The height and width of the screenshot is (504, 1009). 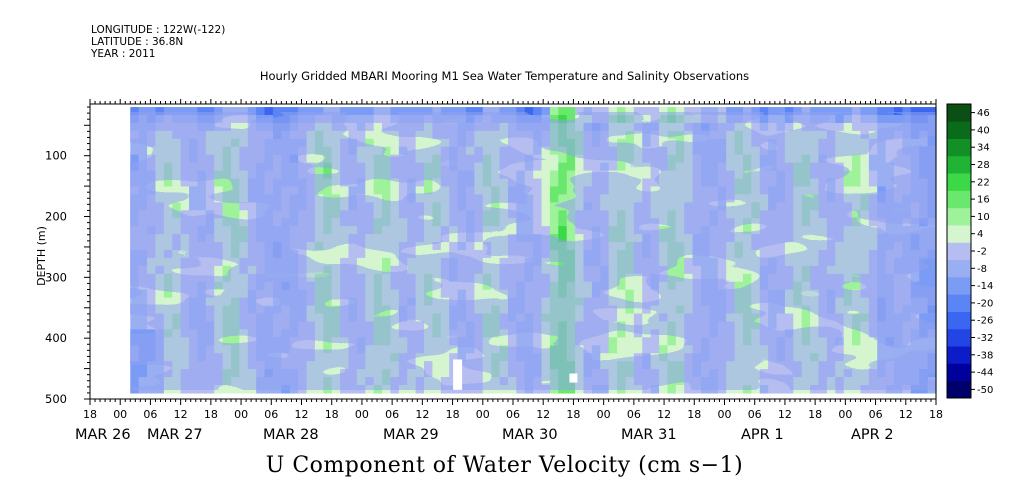 I want to click on year-label: YEAR : 2011, so click(x=123, y=54).